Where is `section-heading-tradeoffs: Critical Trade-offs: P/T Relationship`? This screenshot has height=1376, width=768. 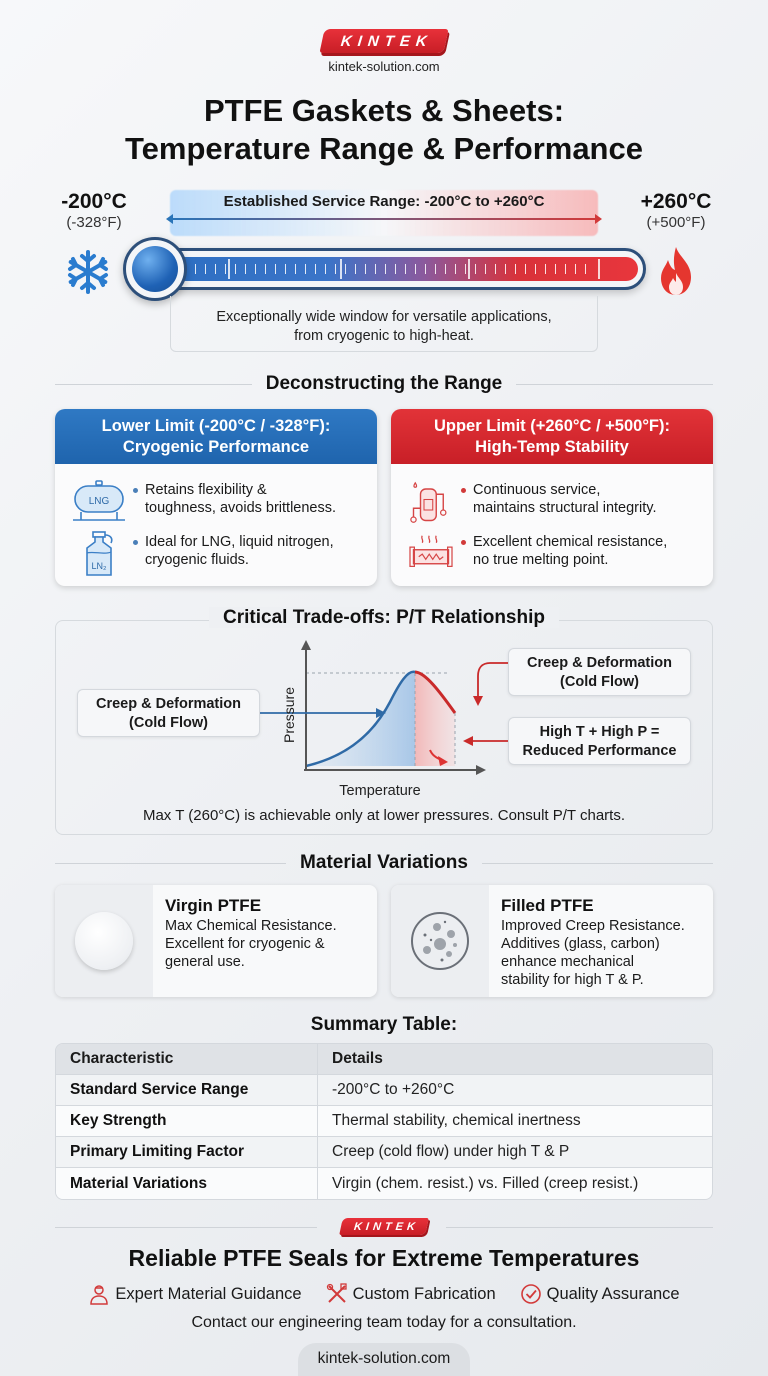 section-heading-tradeoffs: Critical Trade-offs: P/T Relationship is located at coordinates (384, 618).